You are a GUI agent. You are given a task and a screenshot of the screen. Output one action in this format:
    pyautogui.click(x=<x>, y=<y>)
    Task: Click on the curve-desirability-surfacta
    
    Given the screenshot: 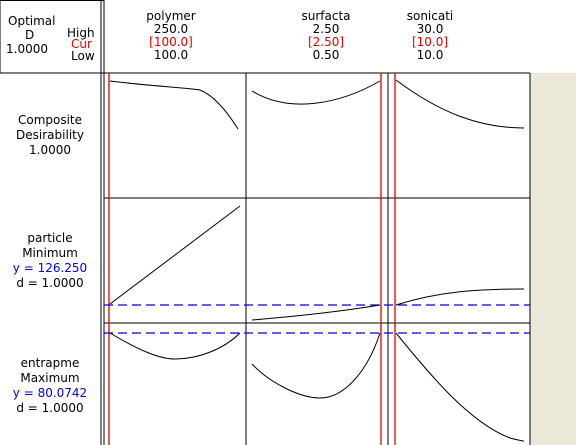 What is the action you would take?
    pyautogui.click(x=316, y=92)
    